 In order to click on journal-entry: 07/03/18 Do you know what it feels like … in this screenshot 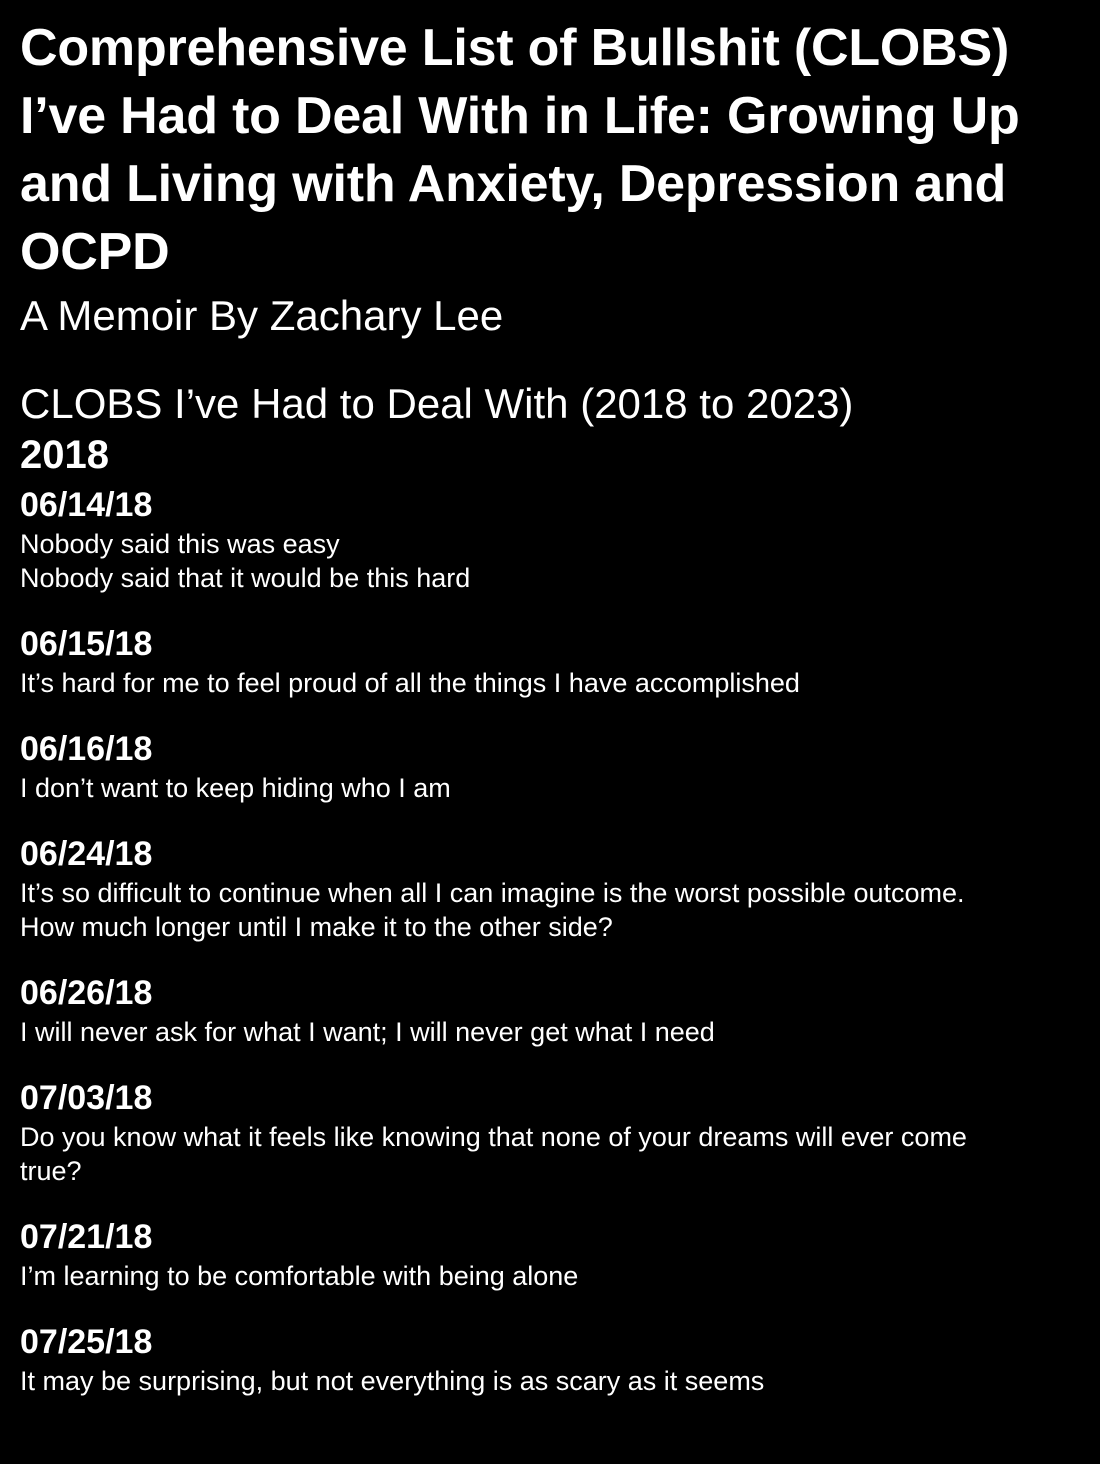, I will do `click(550, 1132)`.